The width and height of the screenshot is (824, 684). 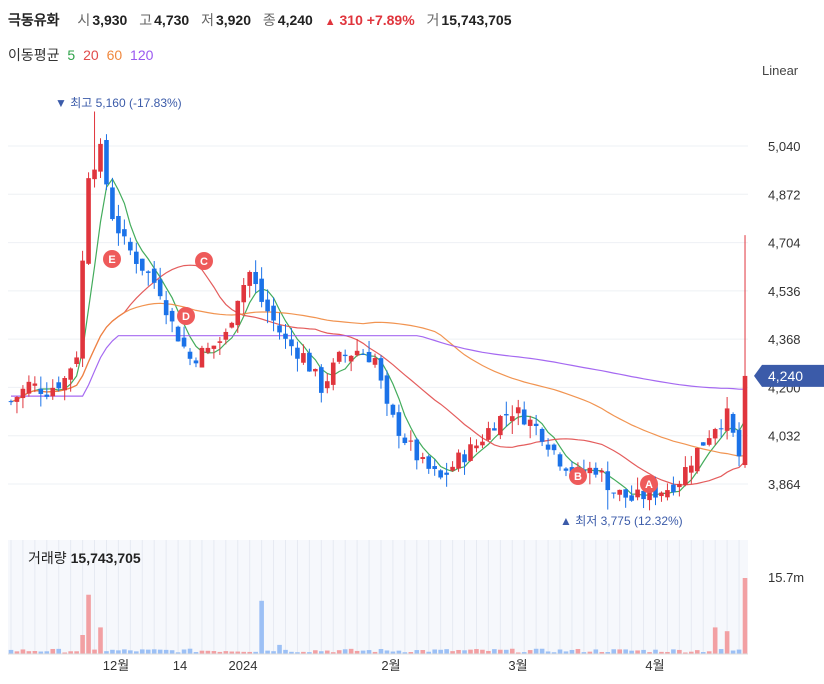 I want to click on event-marker-d: D, so click(x=186, y=316).